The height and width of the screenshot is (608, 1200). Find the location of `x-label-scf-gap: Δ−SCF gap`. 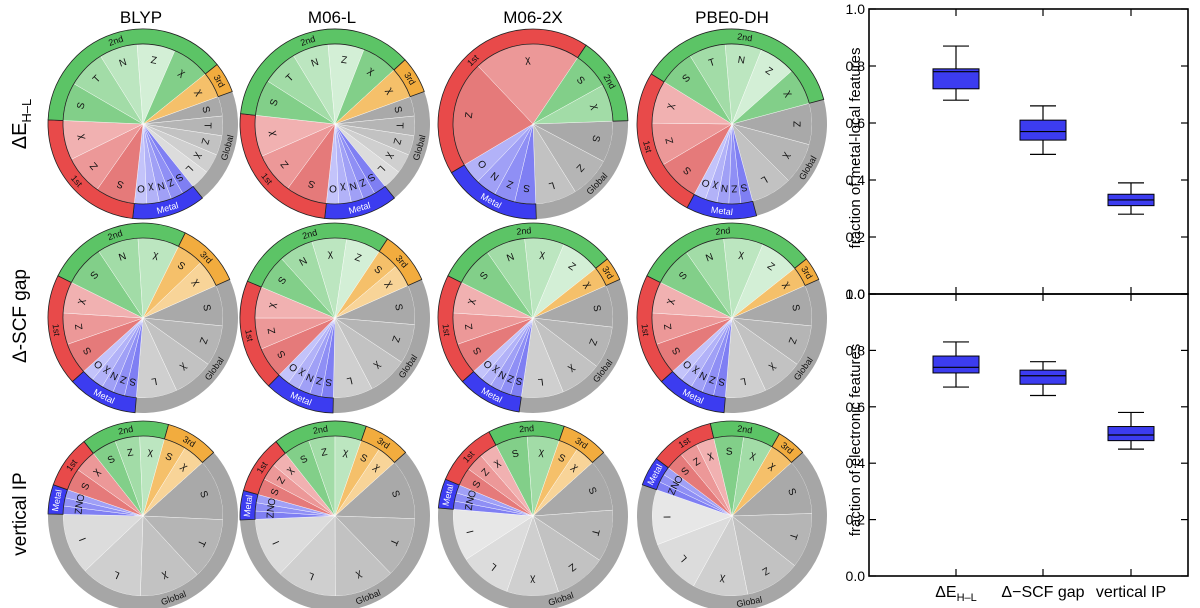

x-label-scf-gap: Δ−SCF gap is located at coordinates (1042, 592).